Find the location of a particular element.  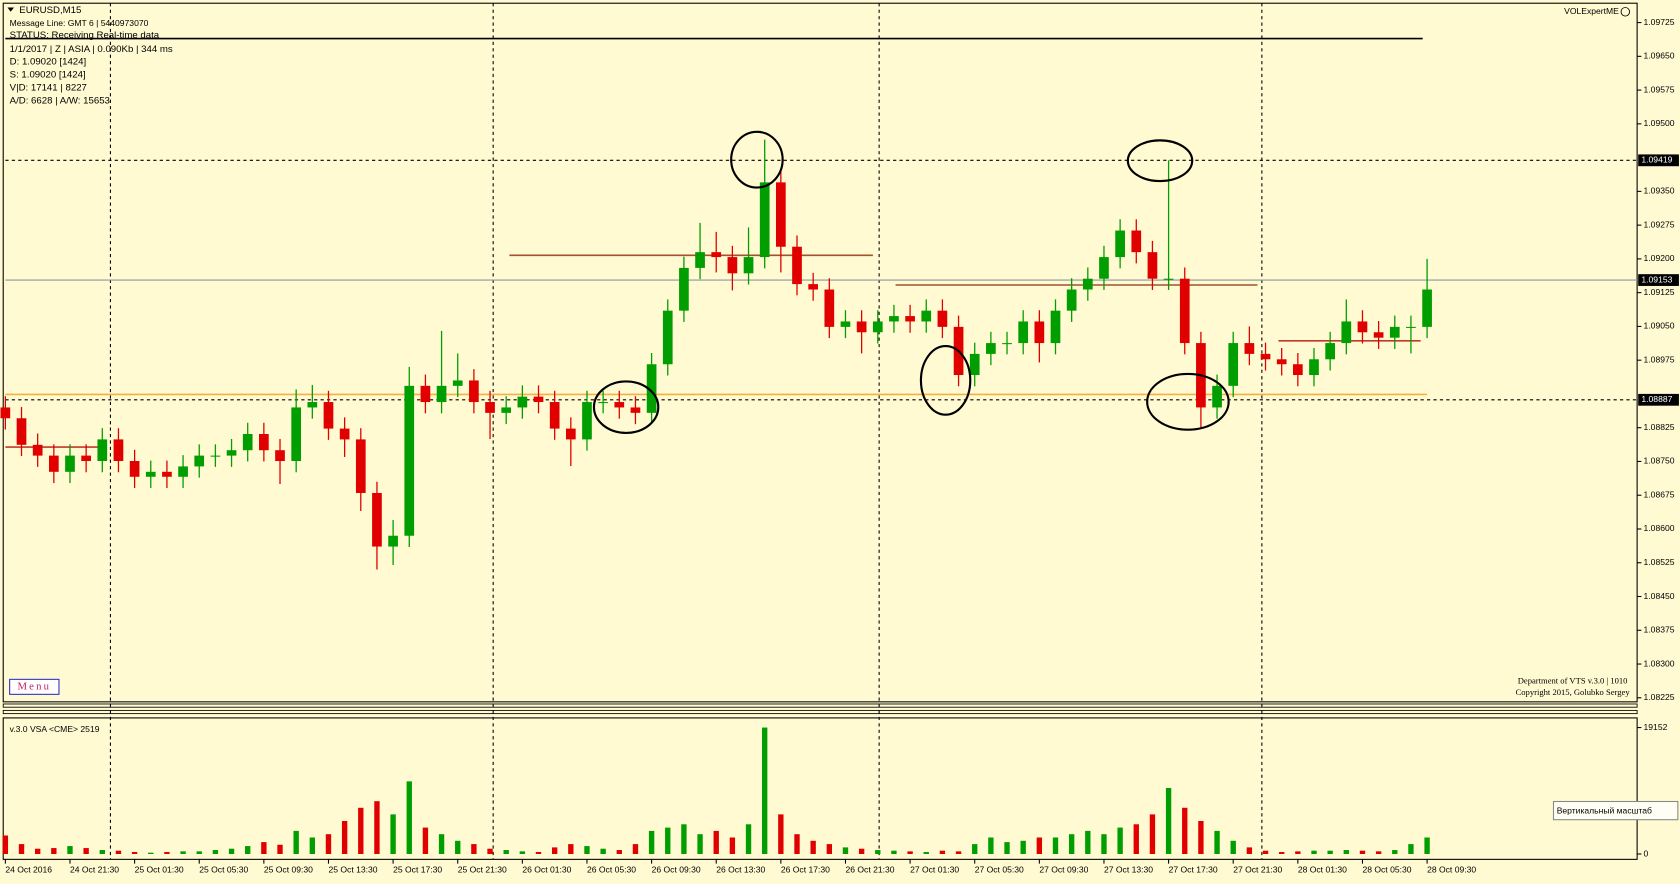

collapse-icon is located at coordinates (10, 9).